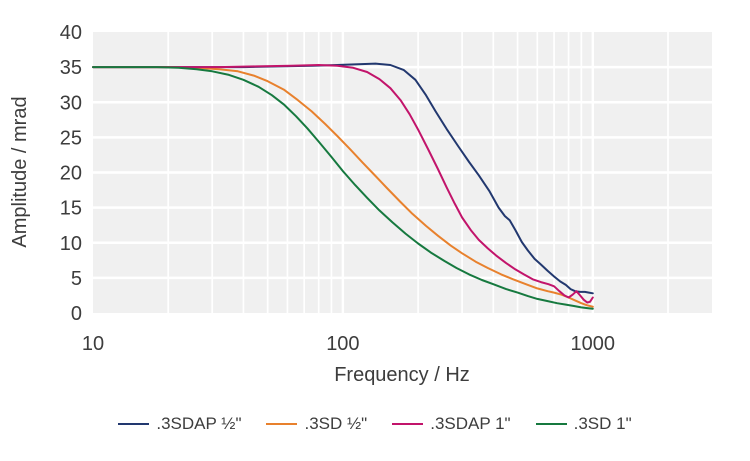  What do you see at coordinates (71, 209) in the screenshot?
I see `y-tick-label: 15` at bounding box center [71, 209].